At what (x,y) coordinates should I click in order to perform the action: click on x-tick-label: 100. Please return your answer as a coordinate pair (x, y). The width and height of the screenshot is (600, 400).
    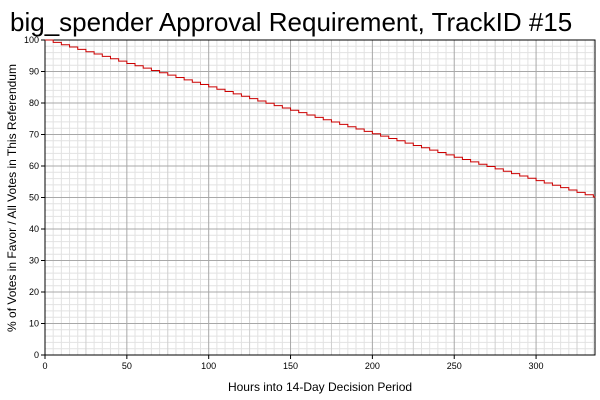
    Looking at the image, I should click on (208, 366).